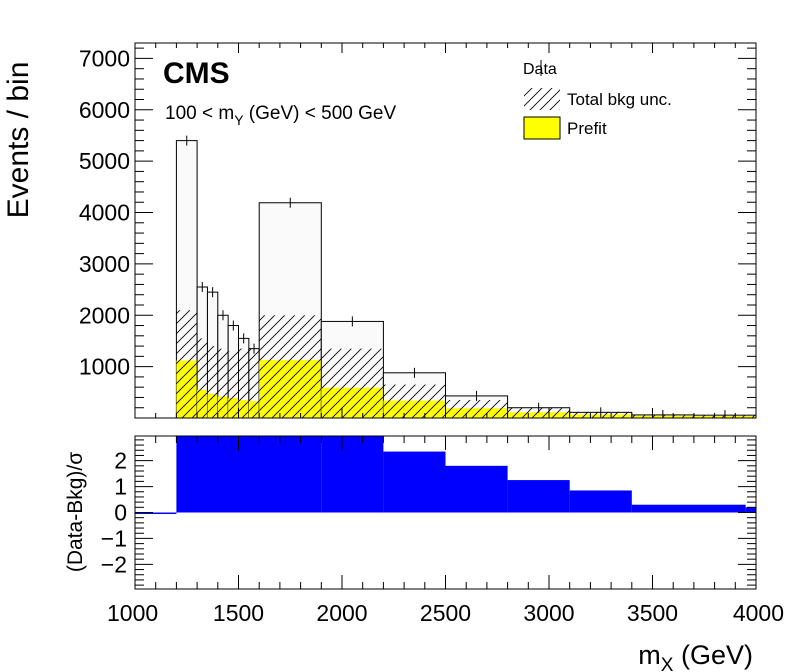 The image size is (796, 672). I want to click on main-y-tick-label: 5000, so click(104, 161).